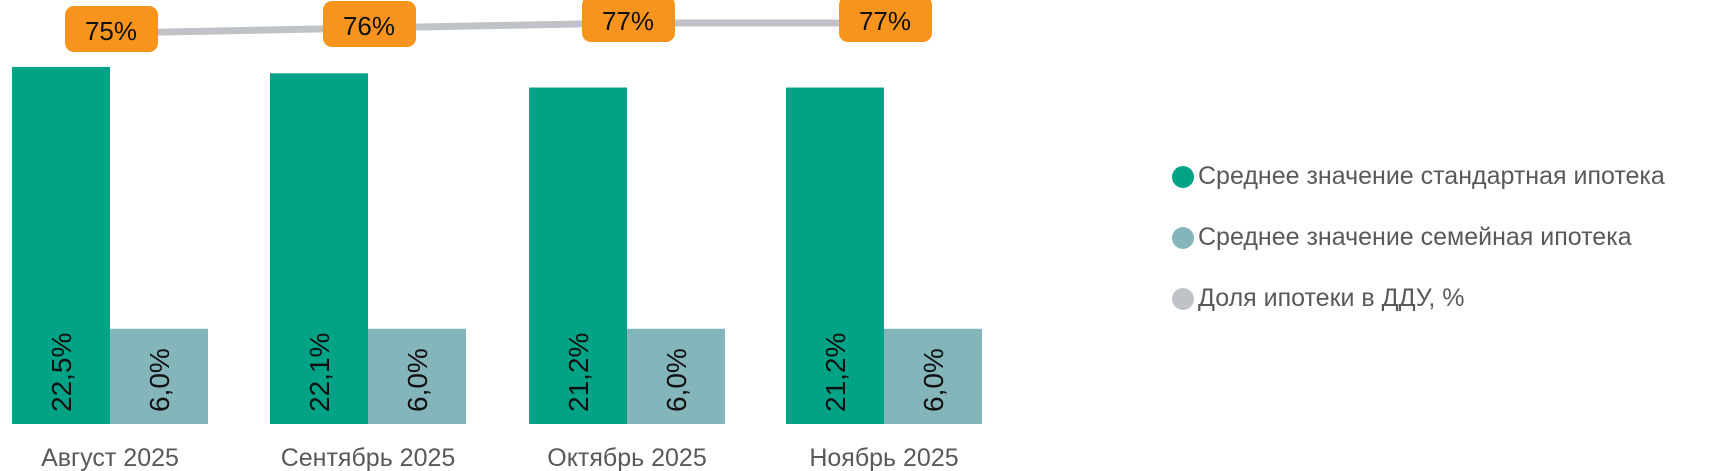 This screenshot has width=1727, height=471. I want to click on bar-value-label: 22,5%, so click(61, 372).